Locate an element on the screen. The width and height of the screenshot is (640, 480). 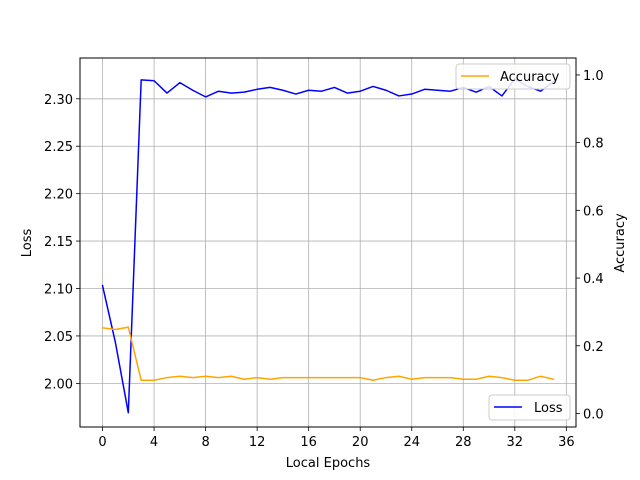
x-tick-label: 32 is located at coordinates (515, 442).